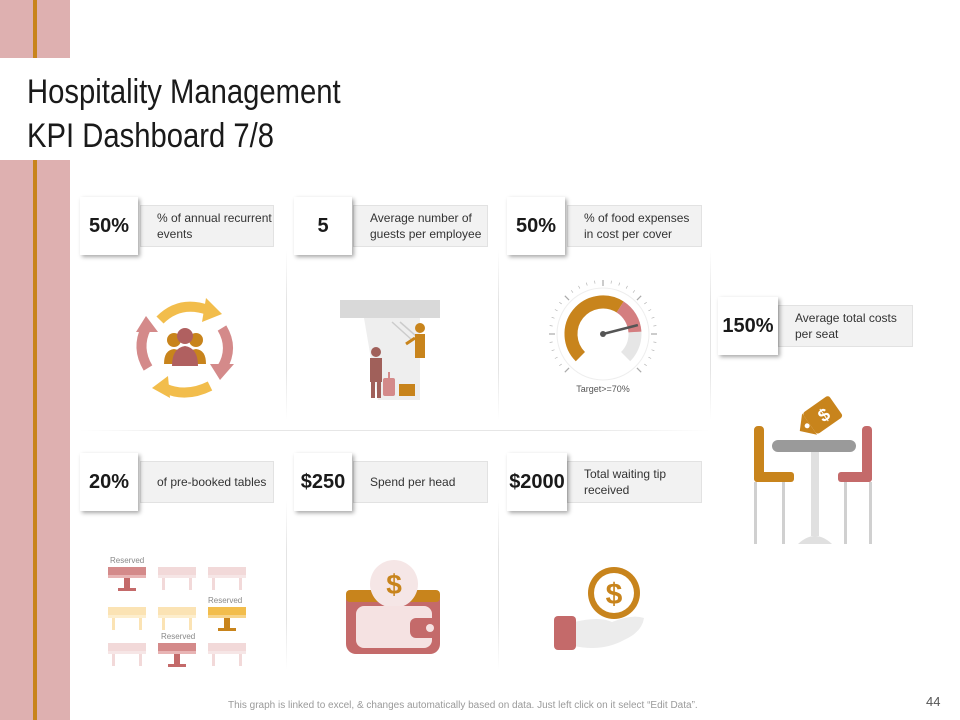 The width and height of the screenshot is (960, 720). I want to click on gauge-ticks, so click(603, 326).